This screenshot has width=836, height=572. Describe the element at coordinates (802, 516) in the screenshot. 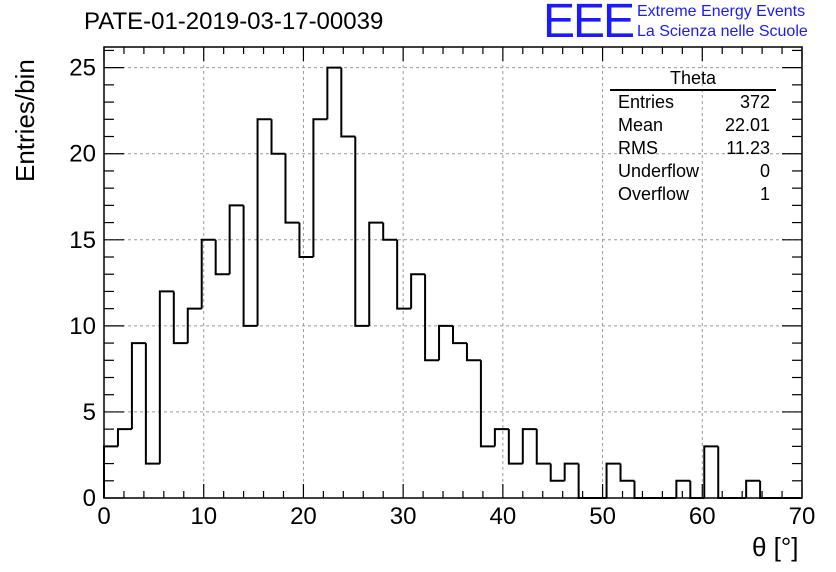

I see `x-tick-label: 70` at that location.